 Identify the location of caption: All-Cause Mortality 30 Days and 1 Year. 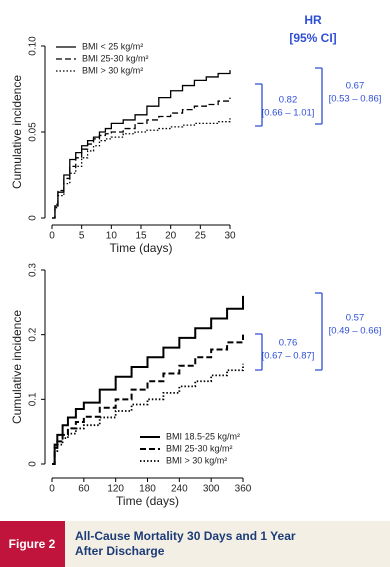
(185, 536).